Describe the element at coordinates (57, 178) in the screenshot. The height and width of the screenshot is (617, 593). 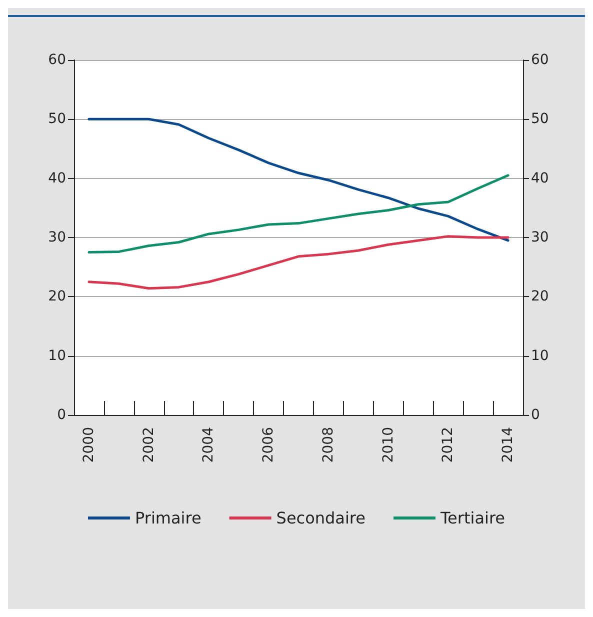
I see `y-tick-label: 40` at that location.